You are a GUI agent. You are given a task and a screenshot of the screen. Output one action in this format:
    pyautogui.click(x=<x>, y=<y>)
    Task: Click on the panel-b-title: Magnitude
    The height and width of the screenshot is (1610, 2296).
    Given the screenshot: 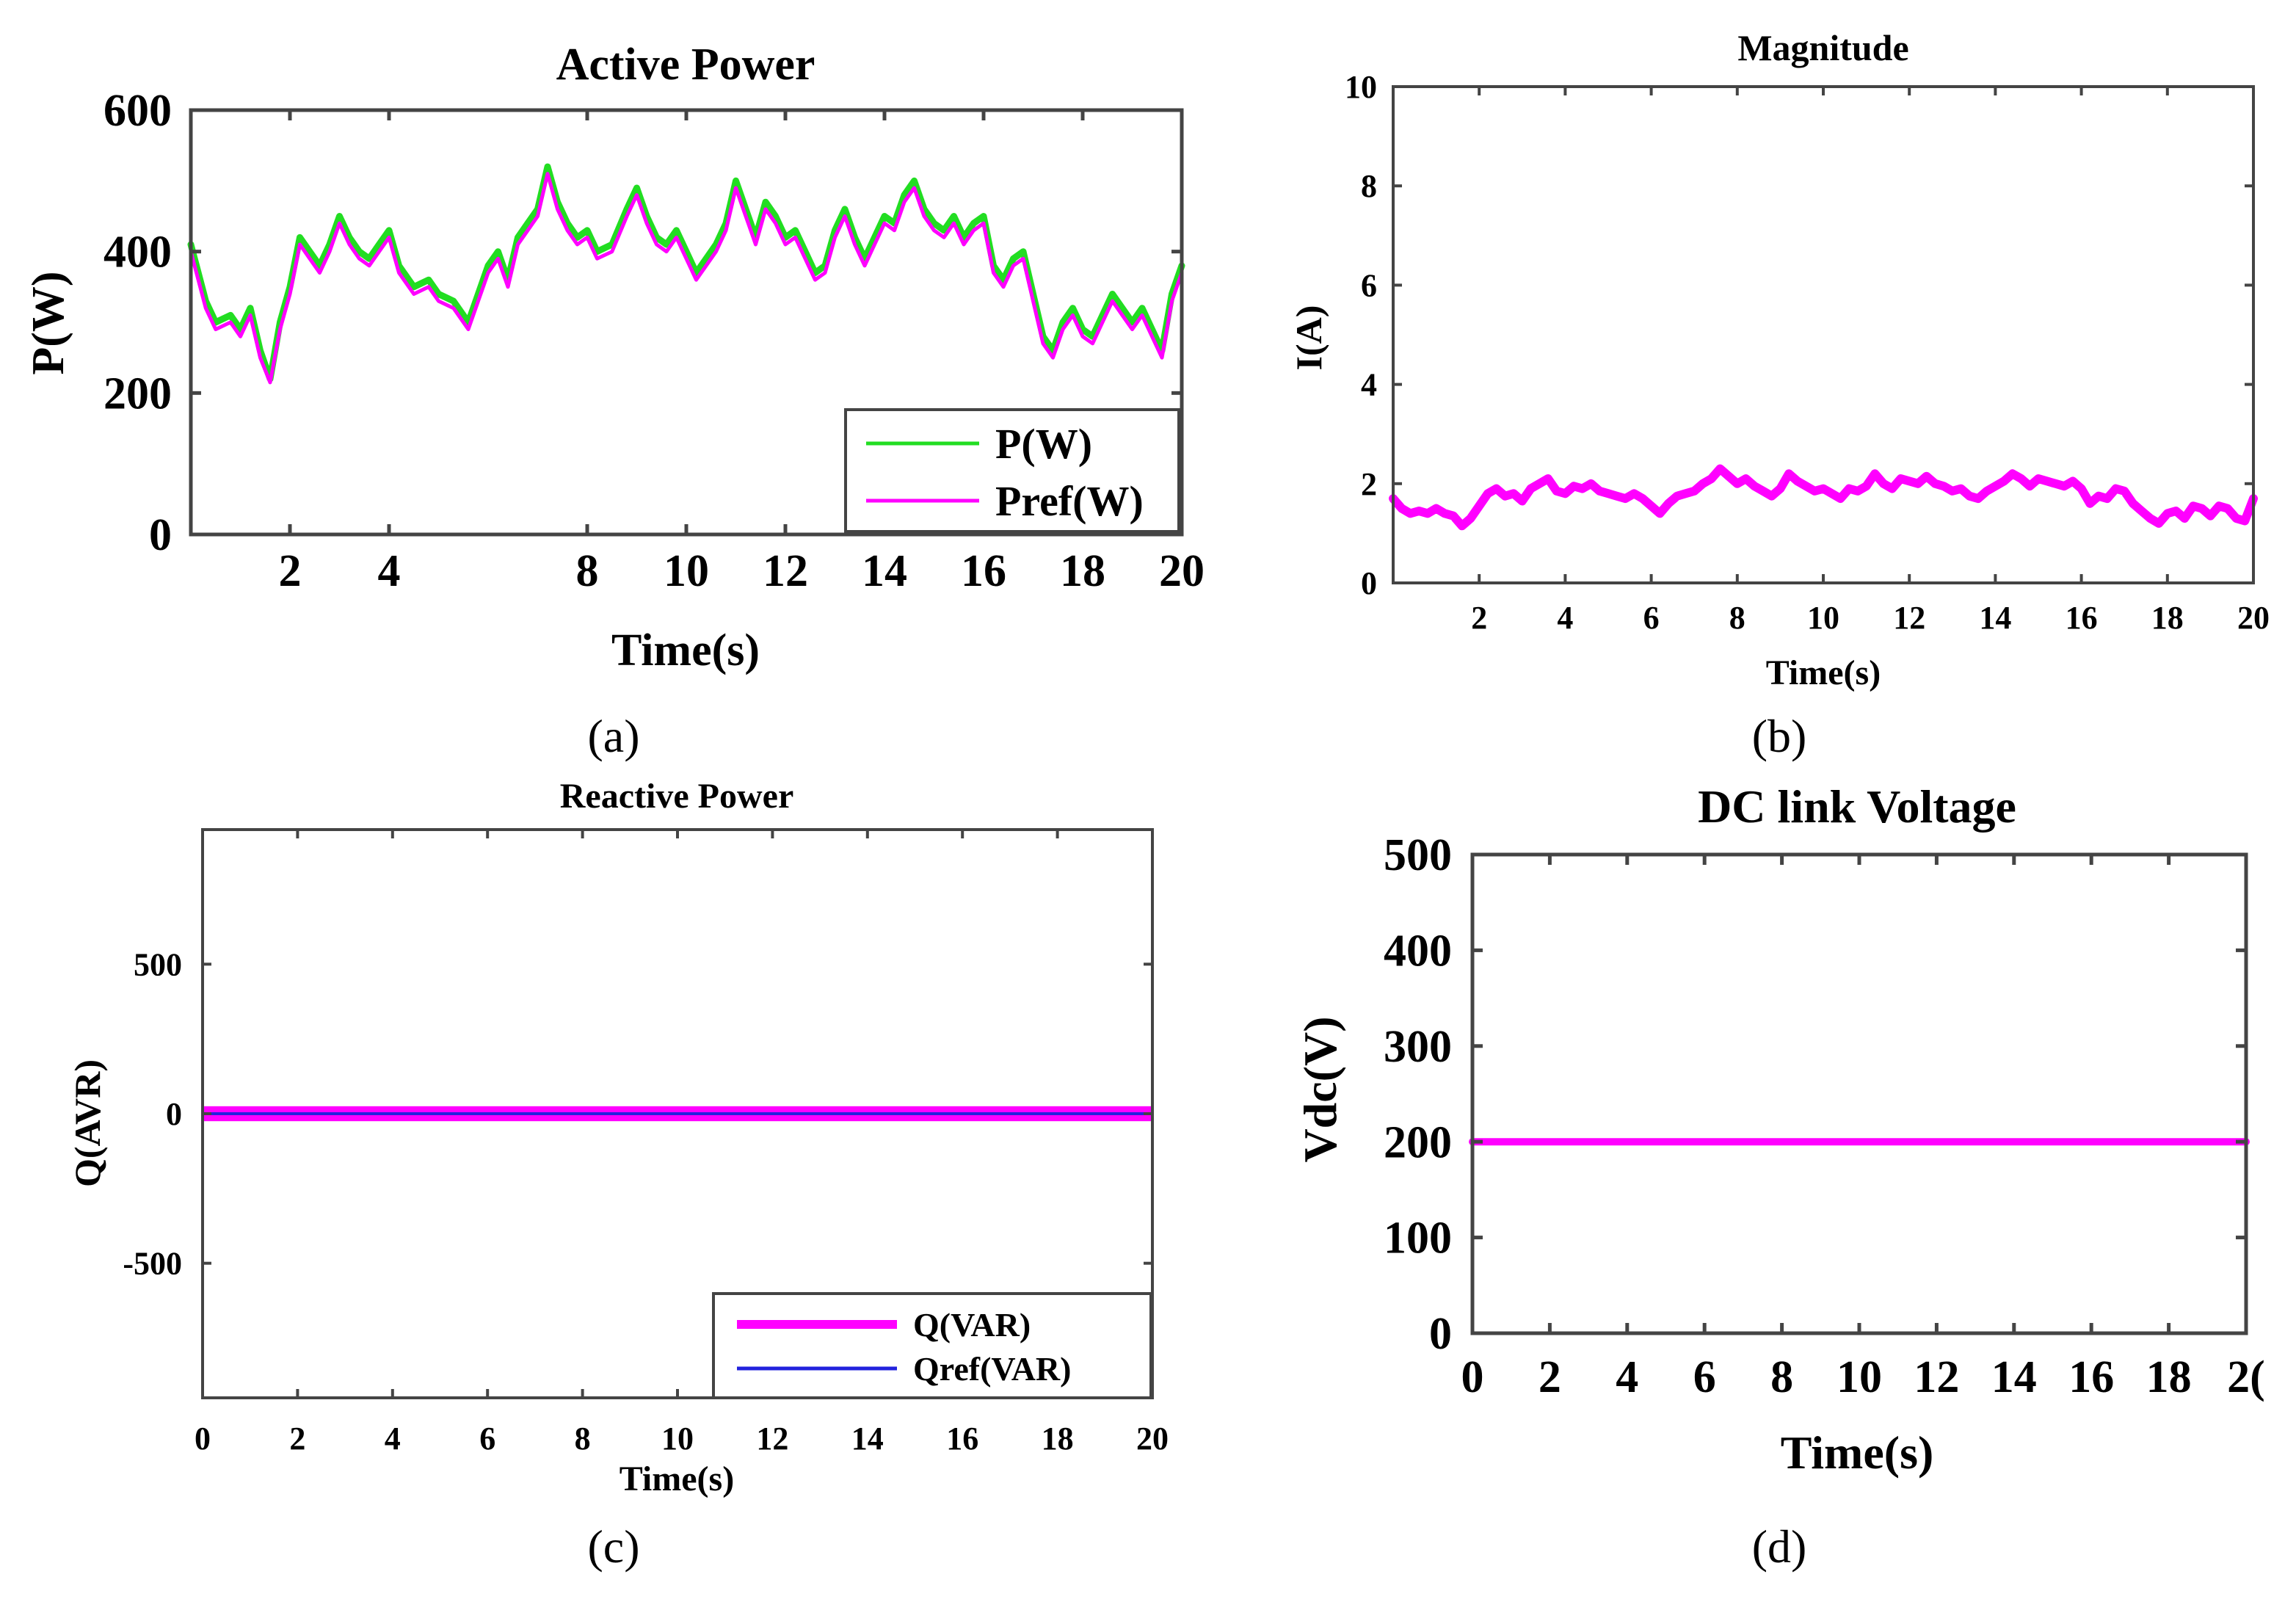 What is the action you would take?
    pyautogui.click(x=1822, y=47)
    